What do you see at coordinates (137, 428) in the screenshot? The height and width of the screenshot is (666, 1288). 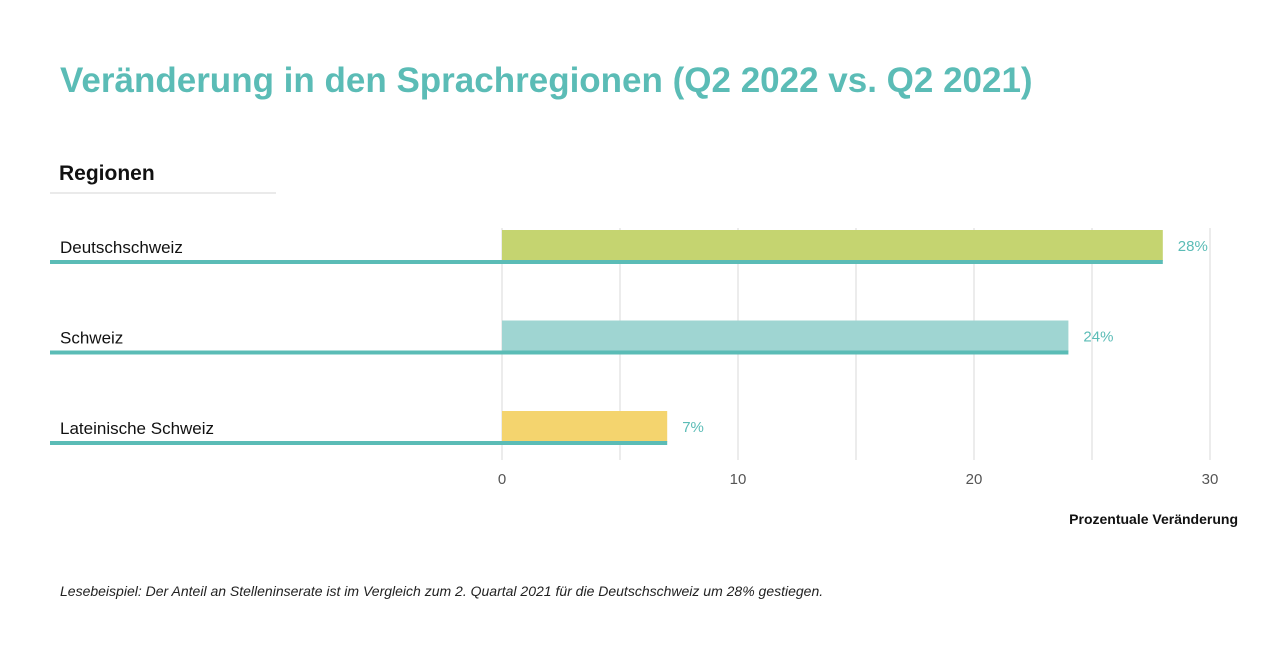 I see `category-label: Lateinische Schweiz` at bounding box center [137, 428].